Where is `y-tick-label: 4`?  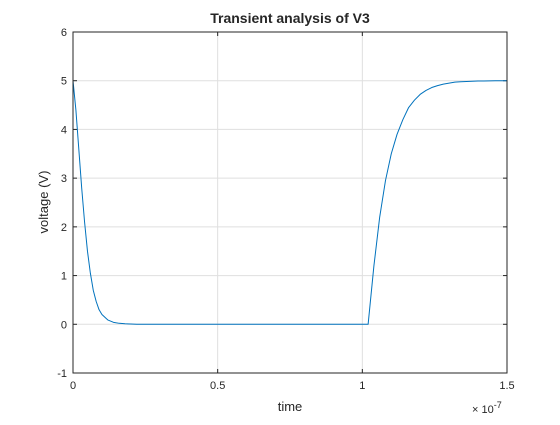
y-tick-label: 4 is located at coordinates (64, 130).